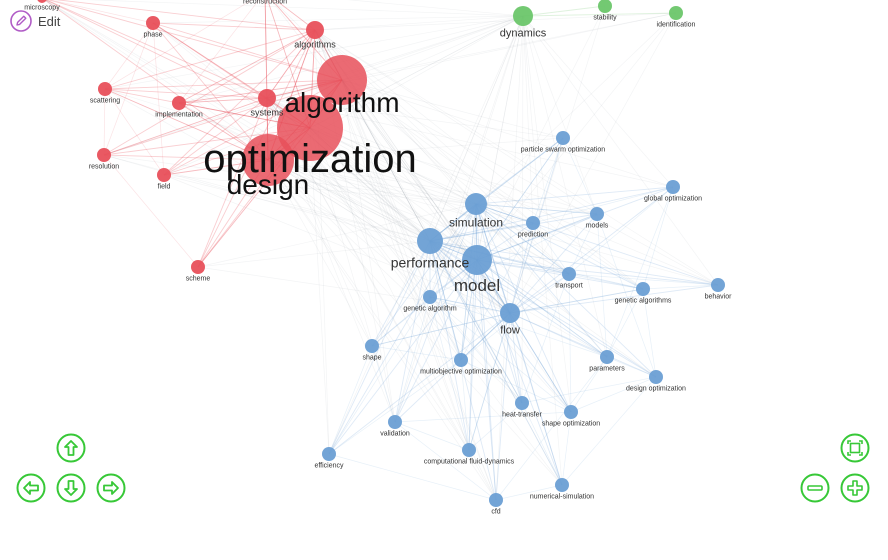  I want to click on arrow-up-icon, so click(71, 448).